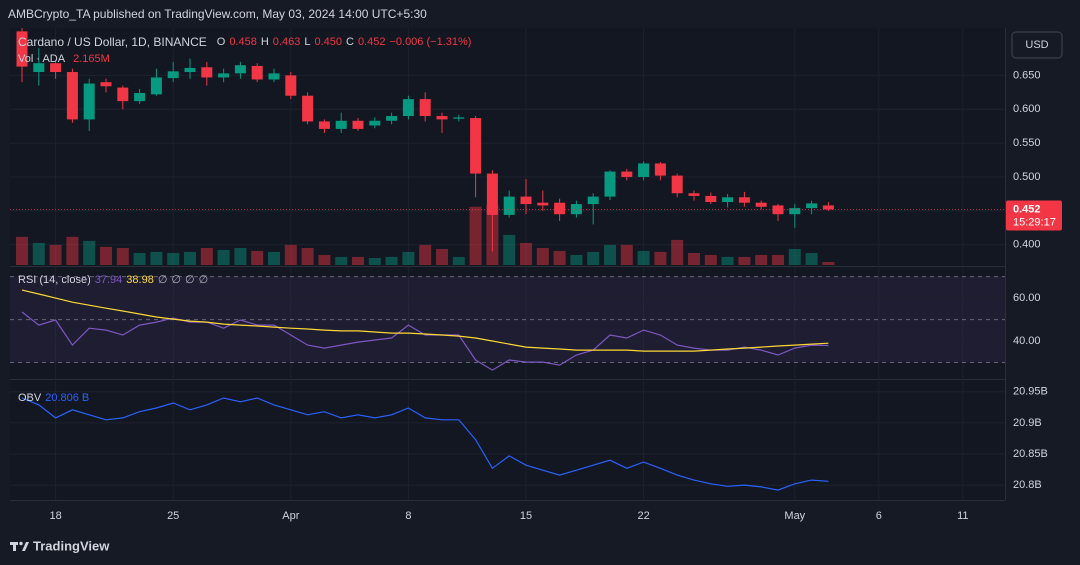 This screenshot has height=565, width=1080. I want to click on ohlc-value: 0.452, so click(371, 42).